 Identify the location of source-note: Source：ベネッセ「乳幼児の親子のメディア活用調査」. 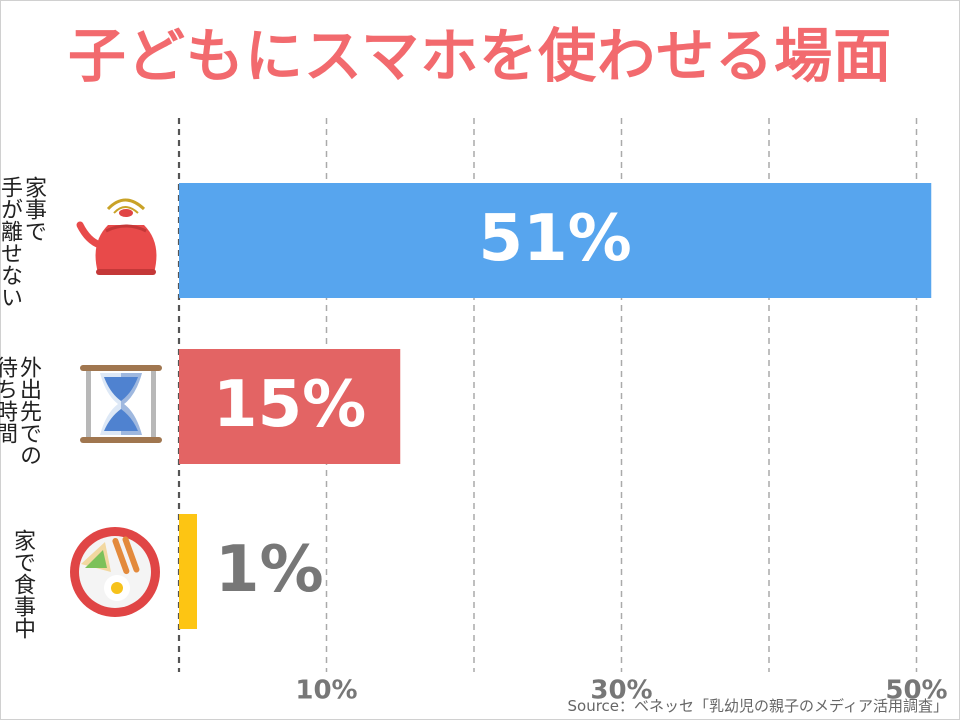
(757, 706).